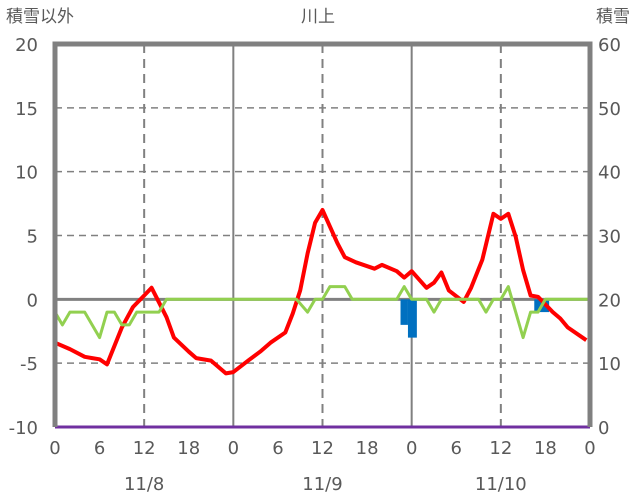  I want to click on y-tick-right: 10, so click(609, 364).